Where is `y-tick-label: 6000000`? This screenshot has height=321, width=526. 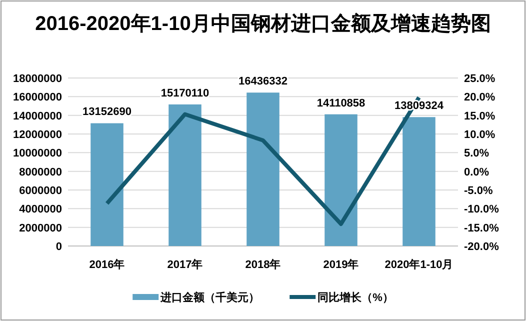
y-tick-label: 6000000 is located at coordinates (40, 191).